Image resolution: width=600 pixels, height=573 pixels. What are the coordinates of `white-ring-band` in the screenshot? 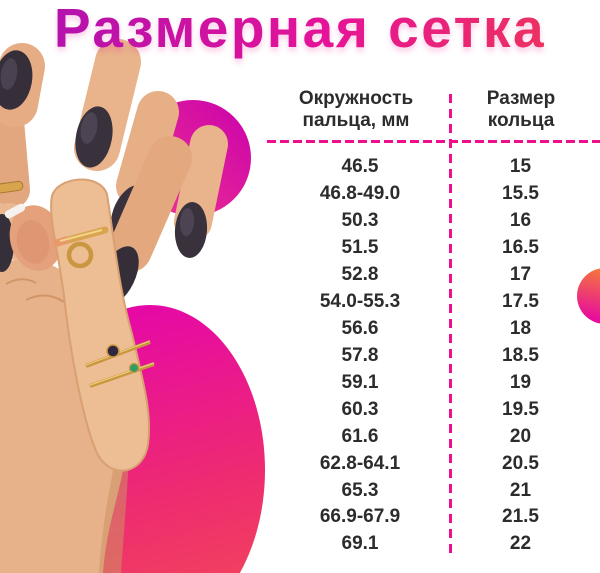 It's located at (15, 211).